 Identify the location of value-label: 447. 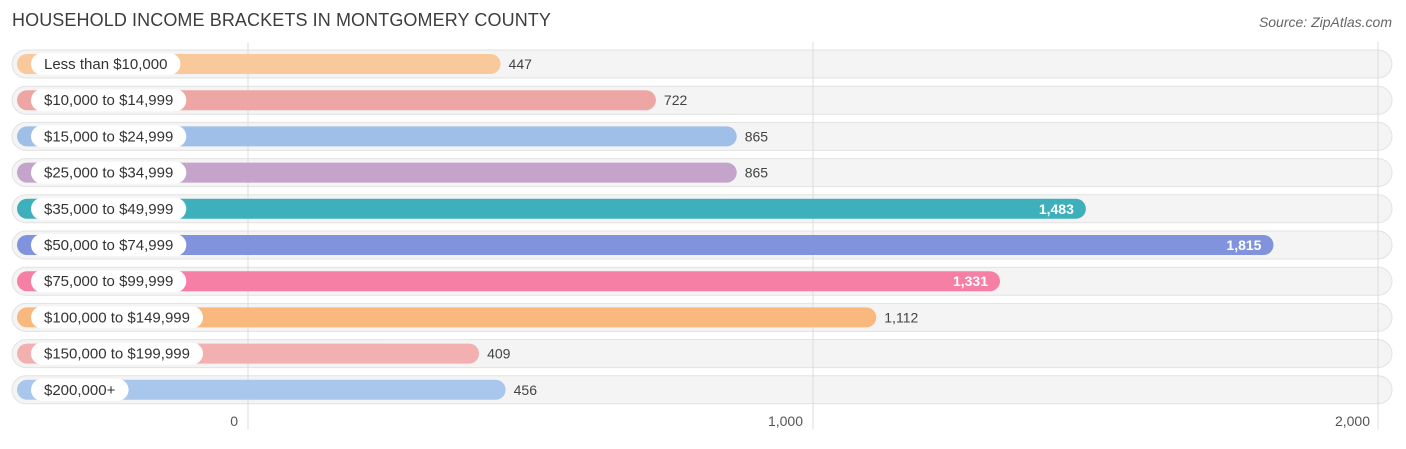
(521, 64).